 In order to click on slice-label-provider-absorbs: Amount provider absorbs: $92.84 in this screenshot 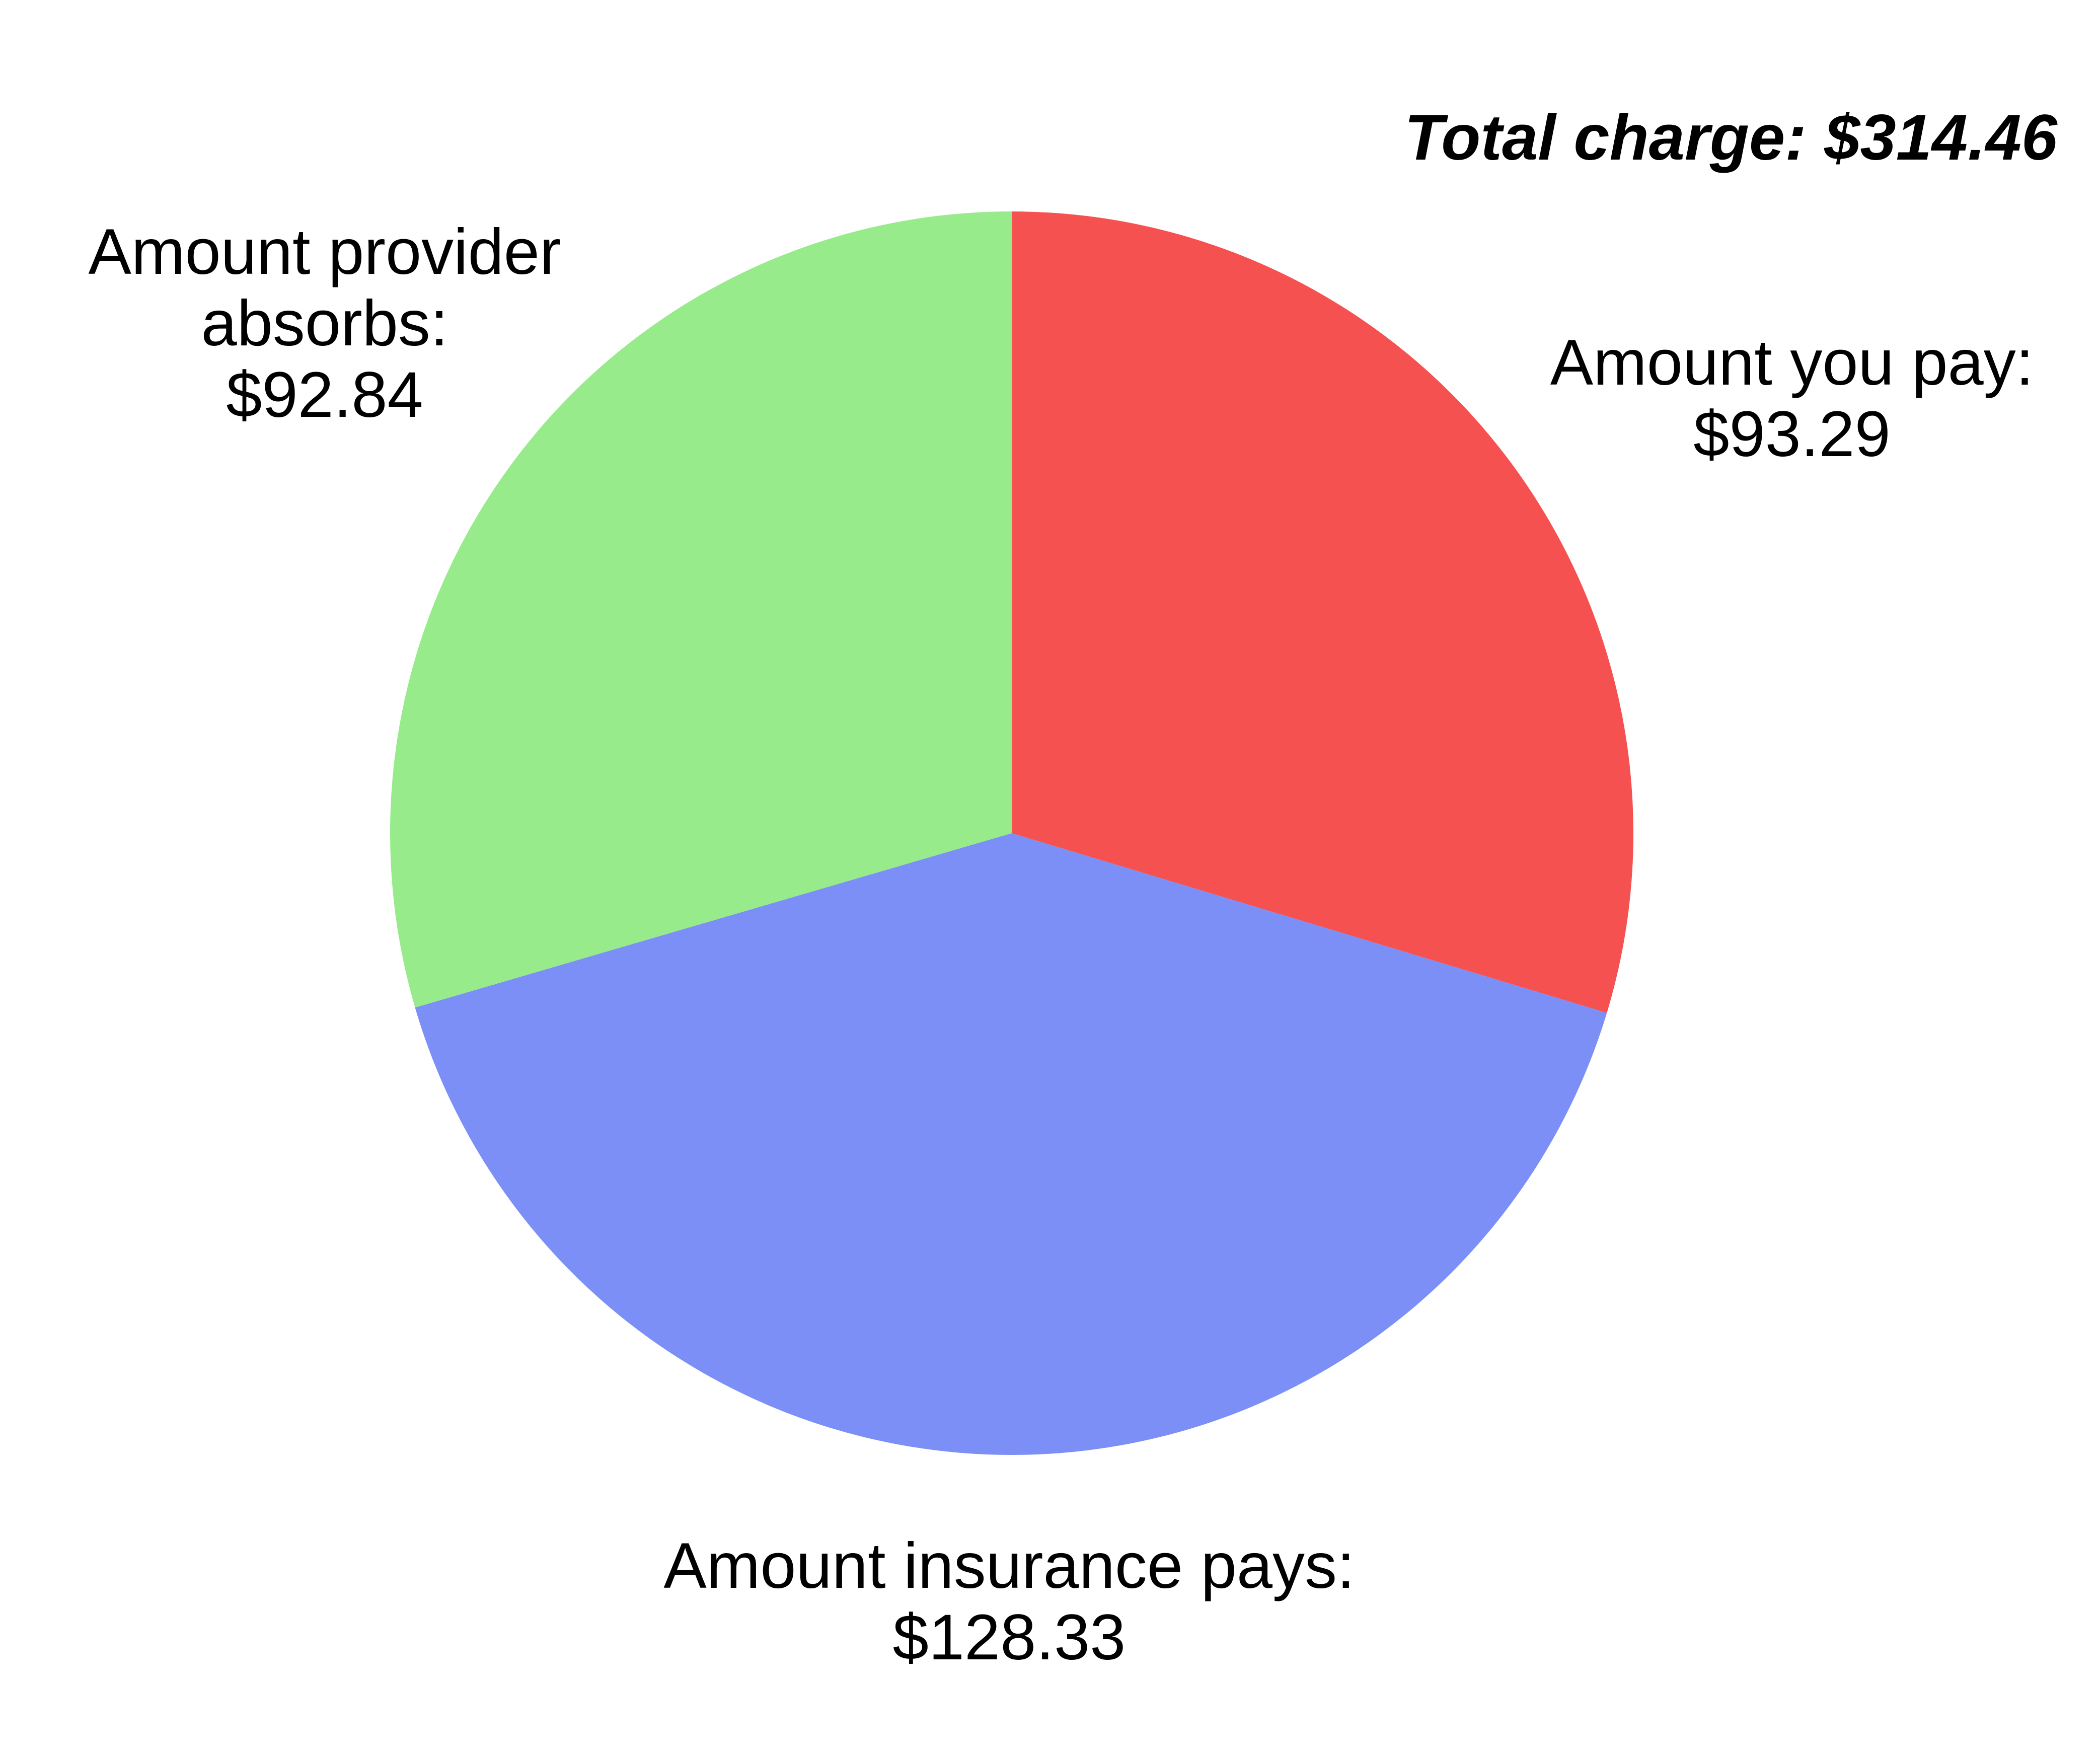, I will do `click(324, 323)`.